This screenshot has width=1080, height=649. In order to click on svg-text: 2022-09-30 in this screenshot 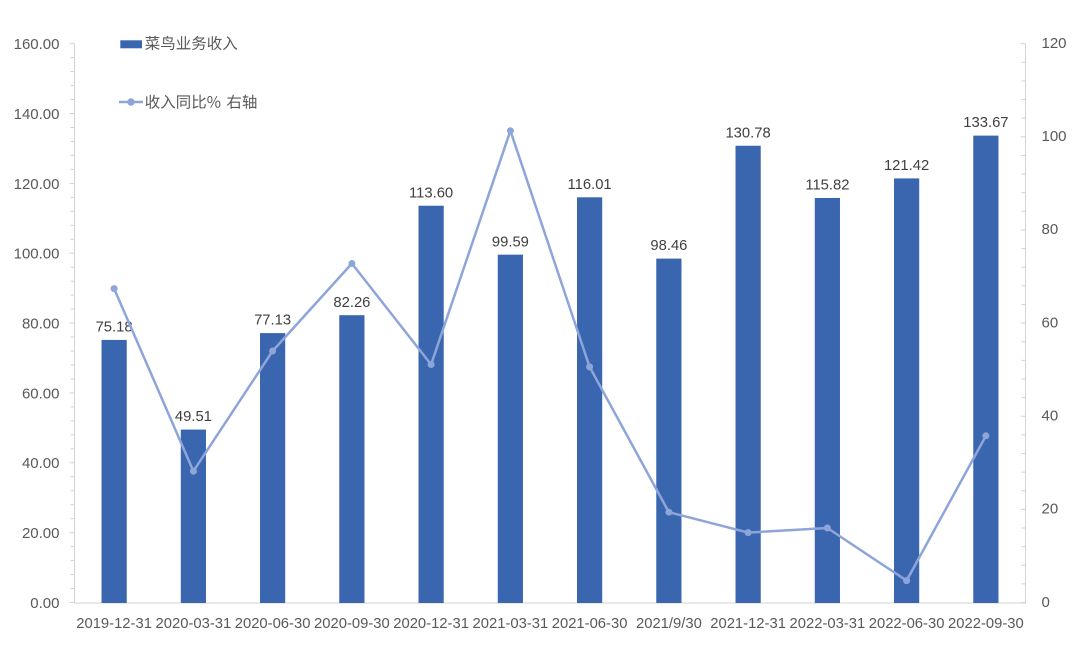, I will do `click(986, 624)`.